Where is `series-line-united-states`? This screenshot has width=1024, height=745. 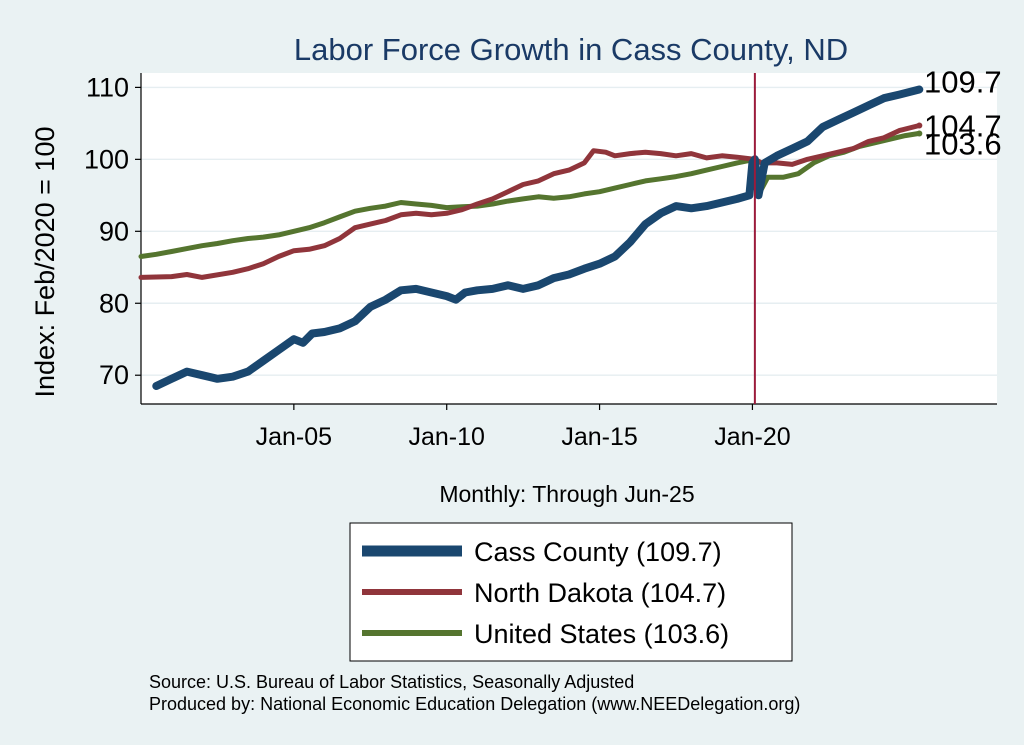 series-line-united-states is located at coordinates (530, 194).